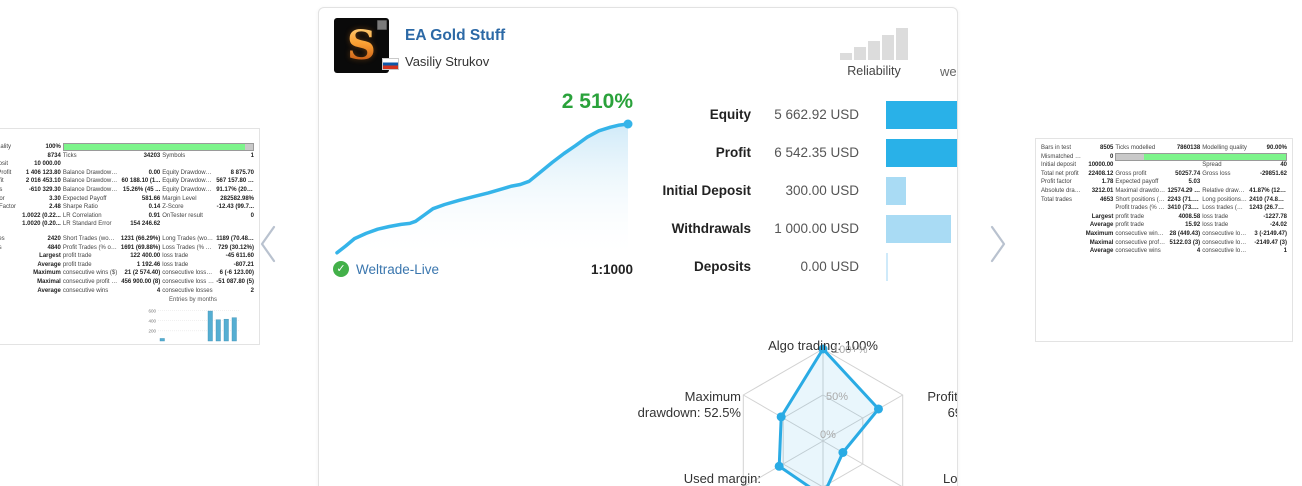 The image size is (1302, 486). I want to click on radar-grid-spoke, so click(862, 463).